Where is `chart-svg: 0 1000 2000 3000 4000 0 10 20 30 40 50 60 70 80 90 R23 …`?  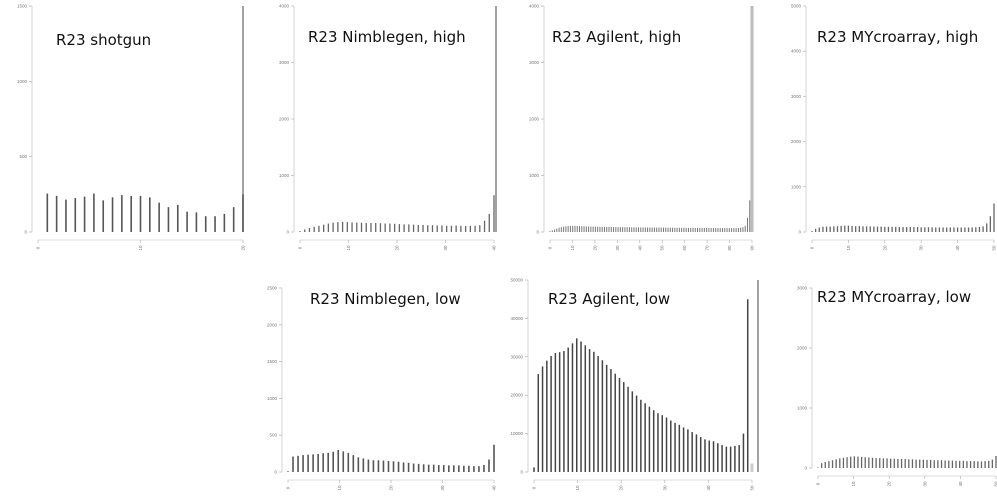
chart-svg: 0 1000 2000 3000 4000 0 10 20 30 40 50 60 70 80 90 R23 … is located at coordinates (642, 127).